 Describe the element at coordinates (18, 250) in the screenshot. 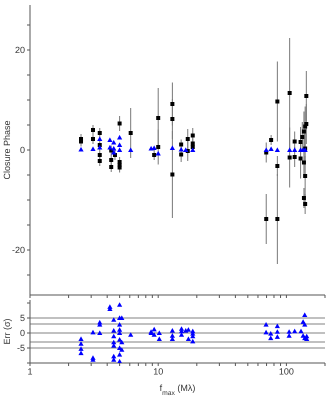

I see `y-tick-label: -20` at that location.